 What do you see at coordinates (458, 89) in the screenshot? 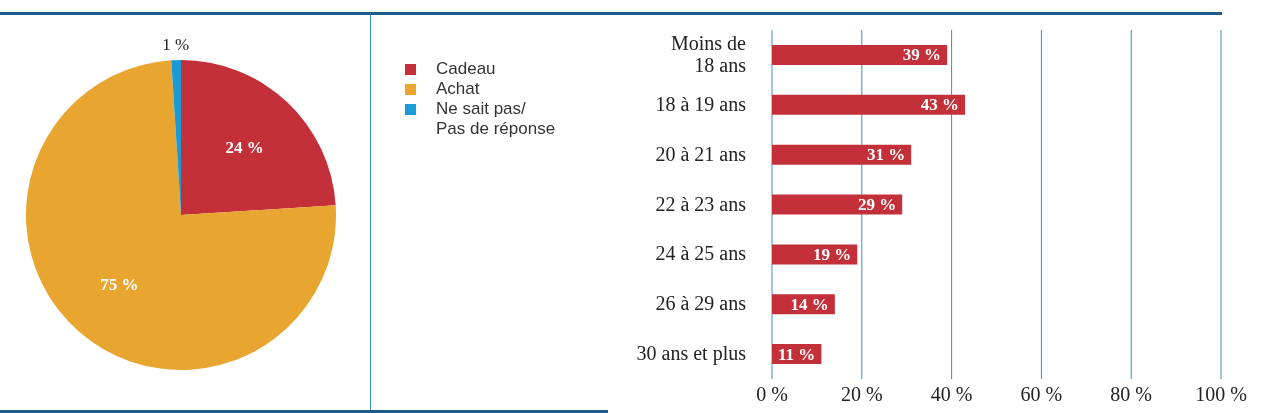
I see `legend-label: Achat` at bounding box center [458, 89].